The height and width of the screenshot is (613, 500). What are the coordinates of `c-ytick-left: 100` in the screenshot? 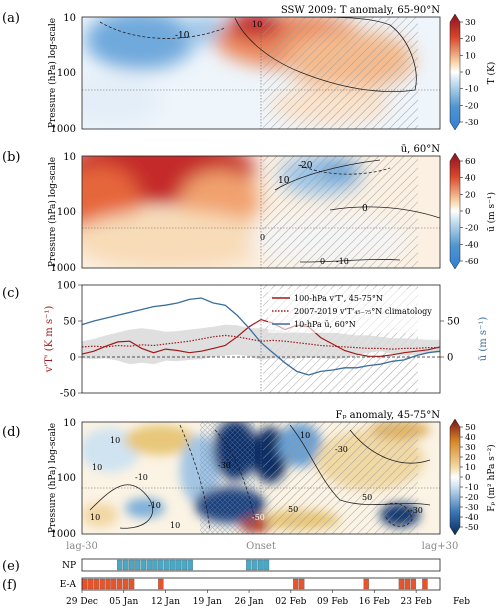 It's located at (66, 286).